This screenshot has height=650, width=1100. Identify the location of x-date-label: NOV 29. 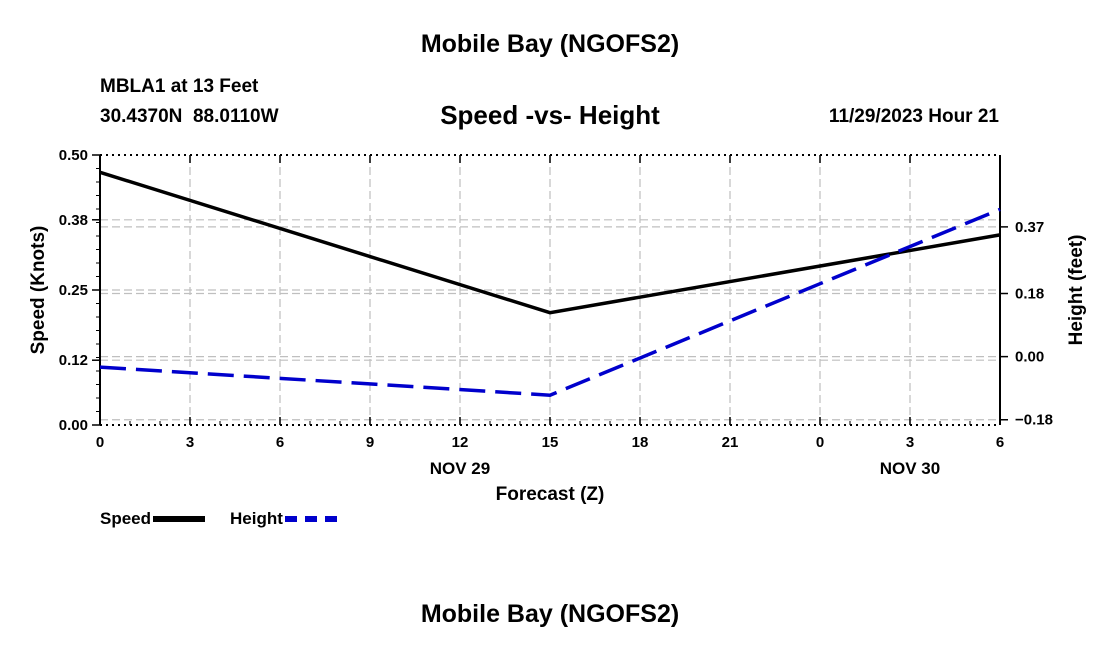
(460, 468).